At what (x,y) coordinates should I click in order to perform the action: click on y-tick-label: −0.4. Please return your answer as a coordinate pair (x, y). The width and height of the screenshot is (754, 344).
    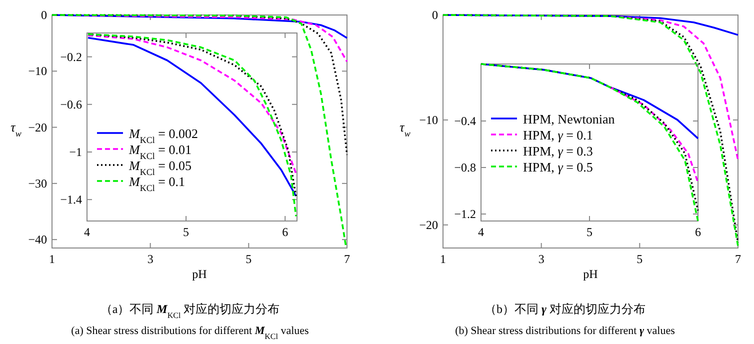
    Looking at the image, I should click on (465, 121).